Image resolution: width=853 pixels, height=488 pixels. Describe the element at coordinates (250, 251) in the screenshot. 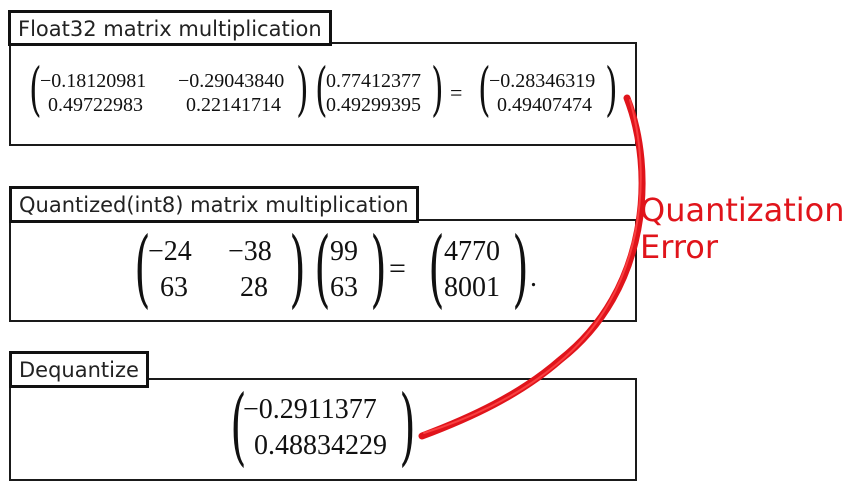

I see `matrix-cell: −38` at that location.